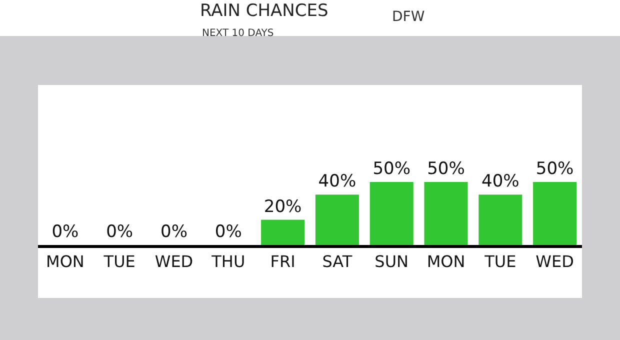 The image size is (620, 340). What do you see at coordinates (283, 262) in the screenshot?
I see `x-tick-label: FRI` at bounding box center [283, 262].